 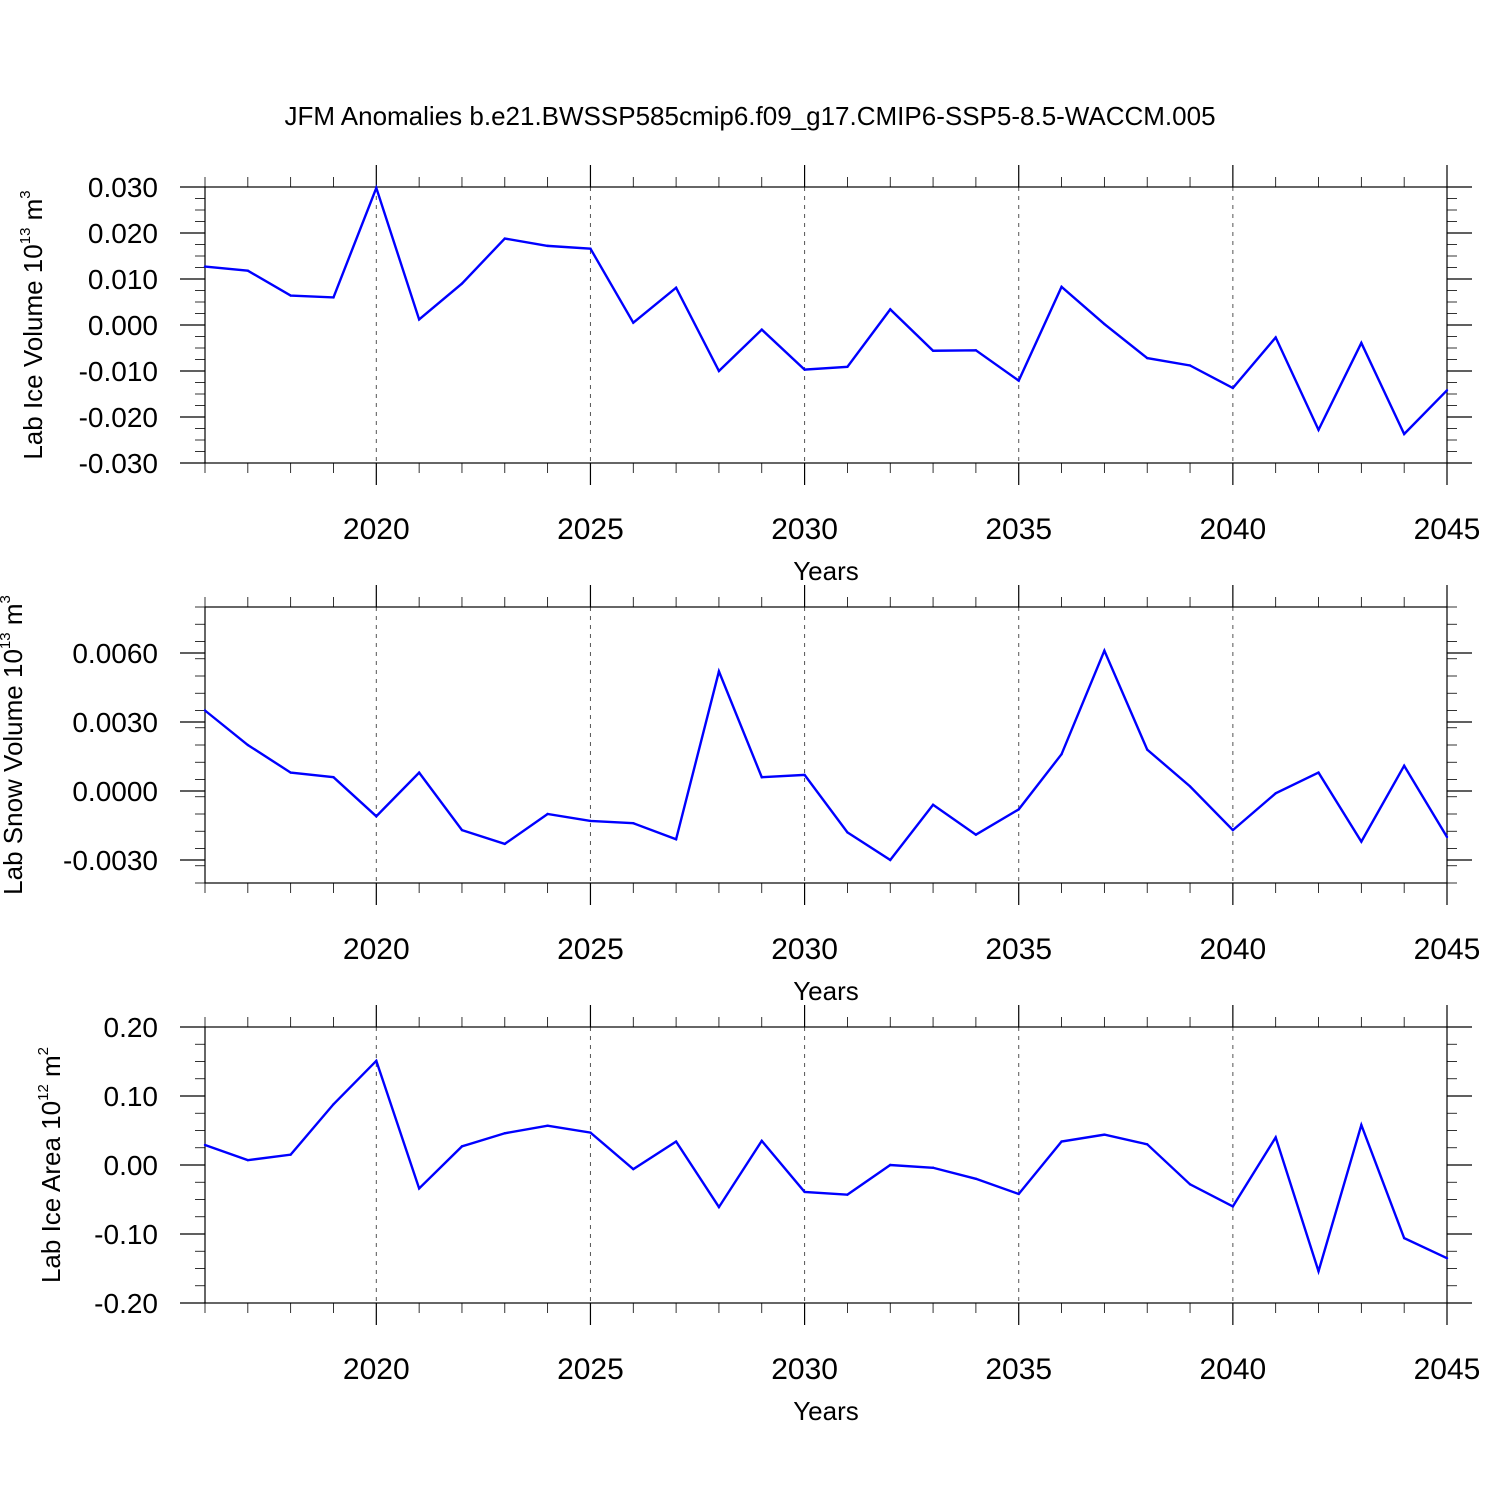 I want to click on y-tick-label: 0.0000, so click(x=115, y=791).